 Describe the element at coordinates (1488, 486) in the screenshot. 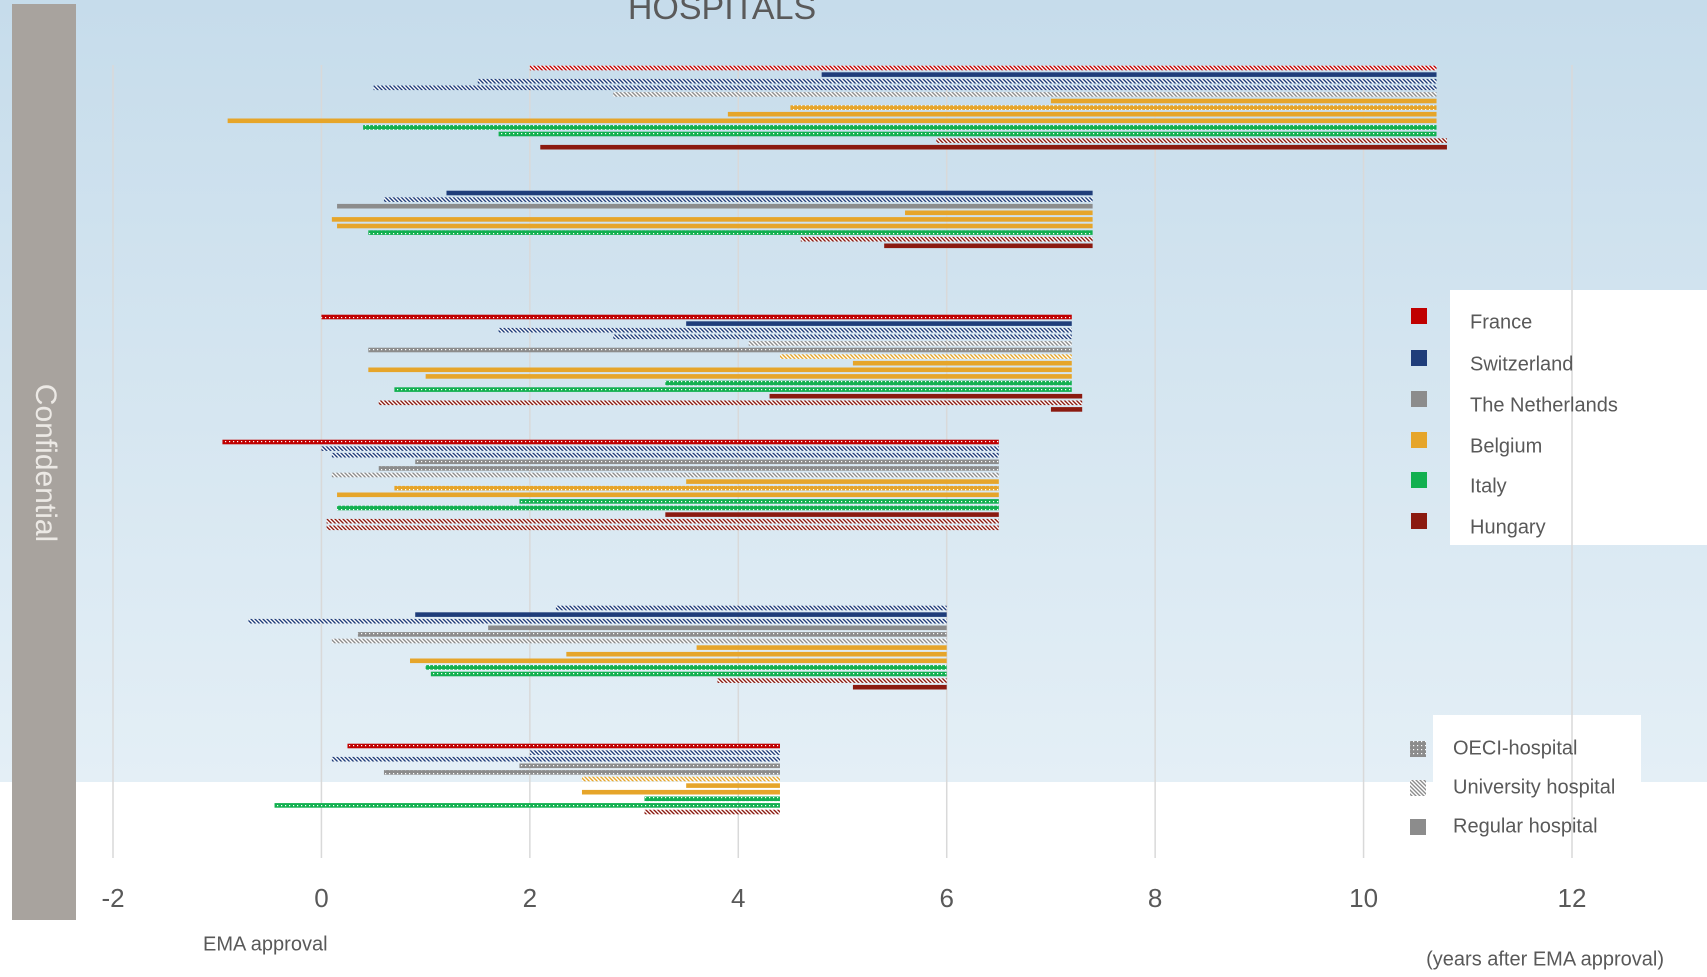

I see `legend-label: Italy` at that location.